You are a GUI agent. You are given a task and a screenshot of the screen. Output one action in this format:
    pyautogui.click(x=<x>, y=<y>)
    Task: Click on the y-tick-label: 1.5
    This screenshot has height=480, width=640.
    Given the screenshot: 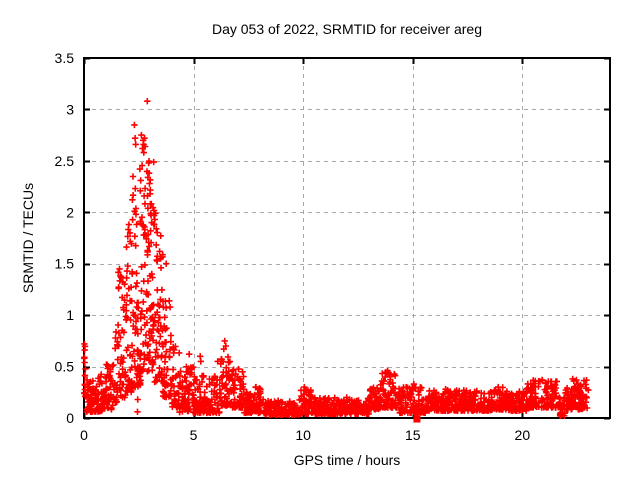 What is the action you would take?
    pyautogui.click(x=65, y=264)
    